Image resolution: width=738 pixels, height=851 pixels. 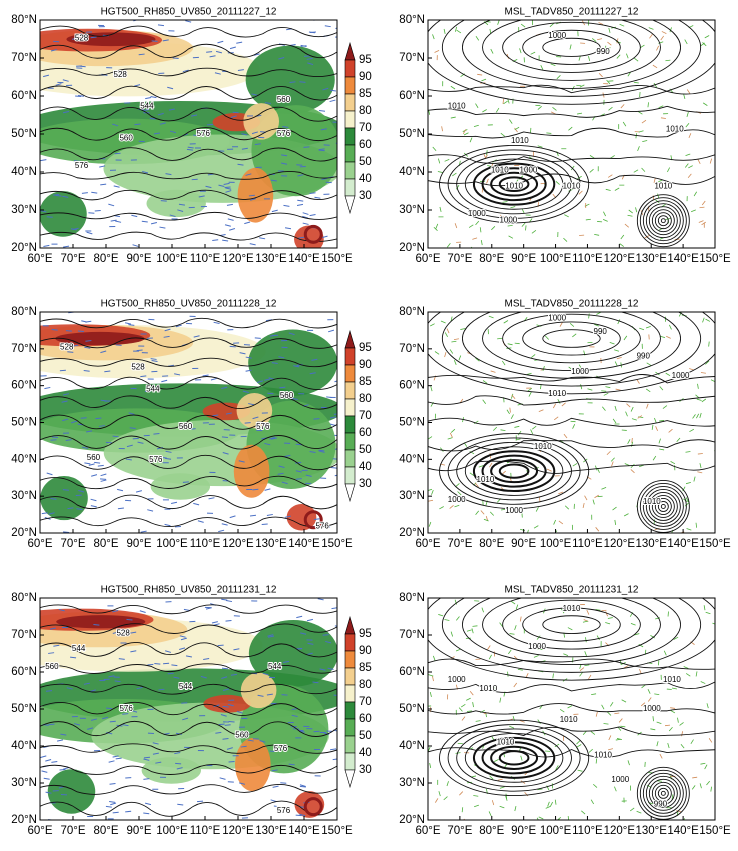 What do you see at coordinates (350, 153) in the screenshot?
I see `colorbar-cell` at bounding box center [350, 153].